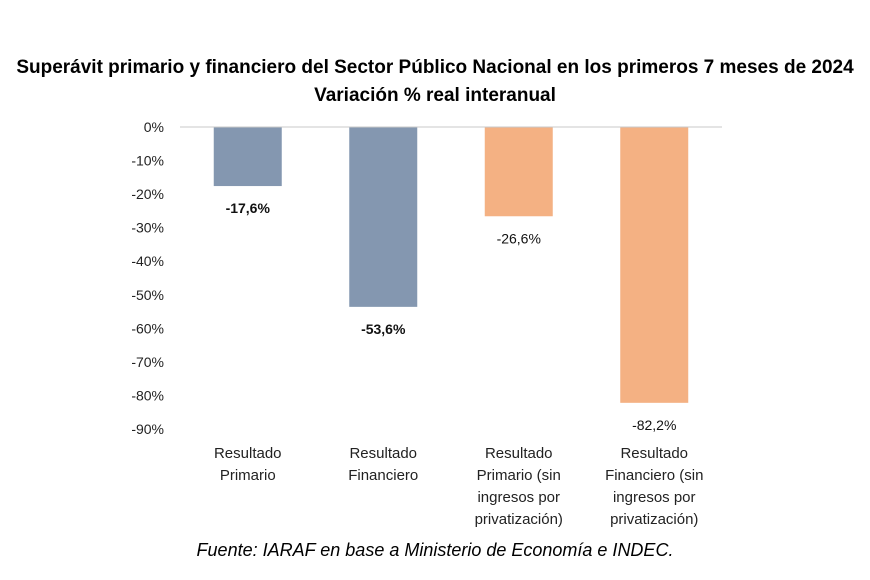 This screenshot has height=580, width=870. Describe the element at coordinates (248, 208) in the screenshot. I see `data-label: -17,6%` at that location.